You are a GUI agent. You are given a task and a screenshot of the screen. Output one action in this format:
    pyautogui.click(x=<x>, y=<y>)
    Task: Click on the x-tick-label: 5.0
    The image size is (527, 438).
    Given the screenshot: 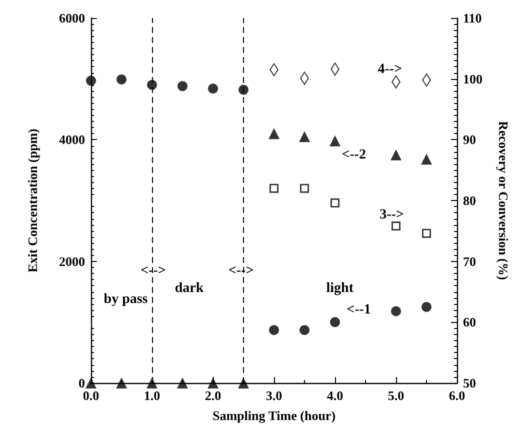 What is the action you would take?
    pyautogui.click(x=396, y=395)
    